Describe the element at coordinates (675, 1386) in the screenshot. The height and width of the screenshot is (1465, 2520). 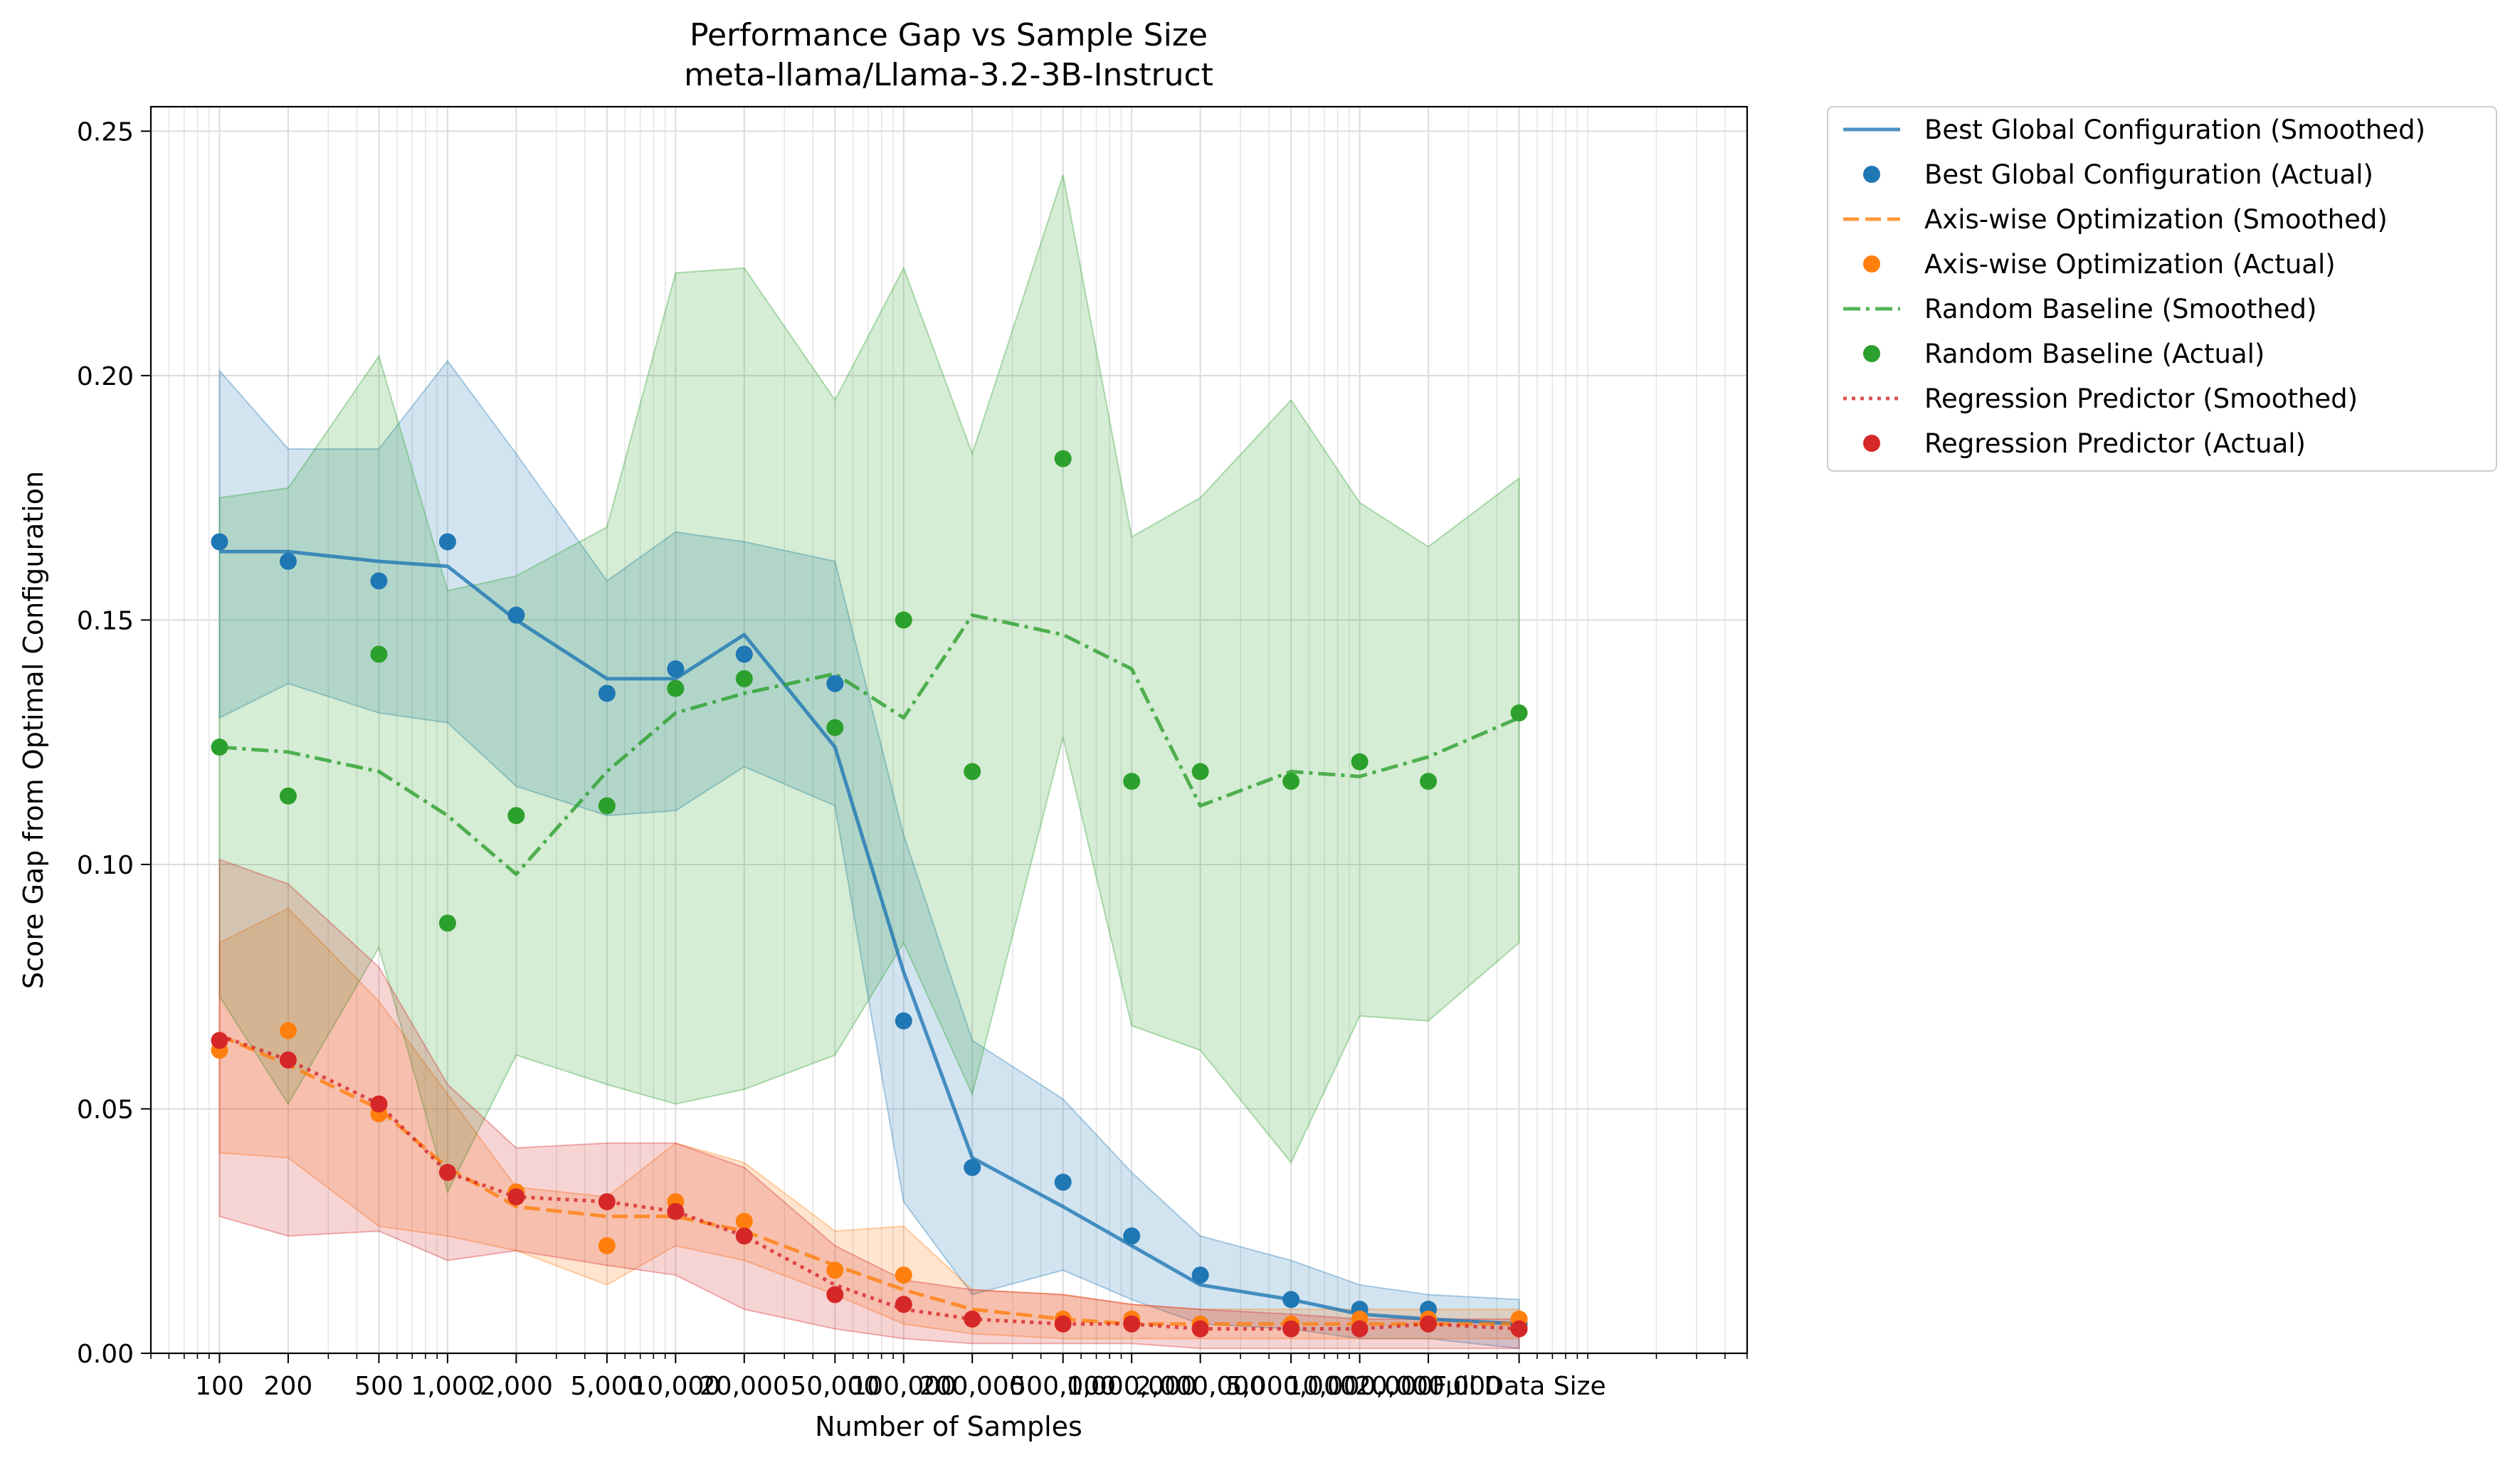
I see `x-tick-label: 10,000` at that location.